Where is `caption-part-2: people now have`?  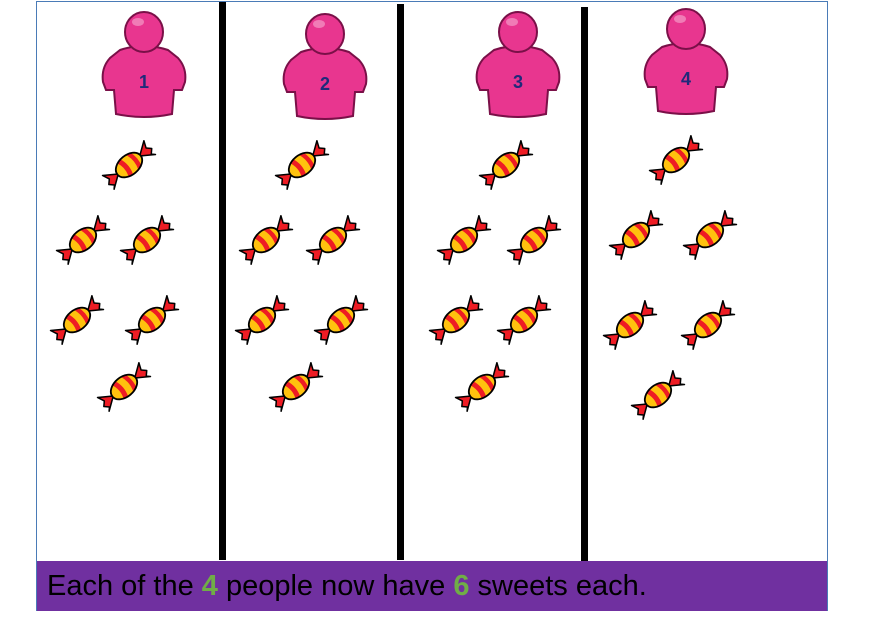 caption-part-2: people now have is located at coordinates (335, 586).